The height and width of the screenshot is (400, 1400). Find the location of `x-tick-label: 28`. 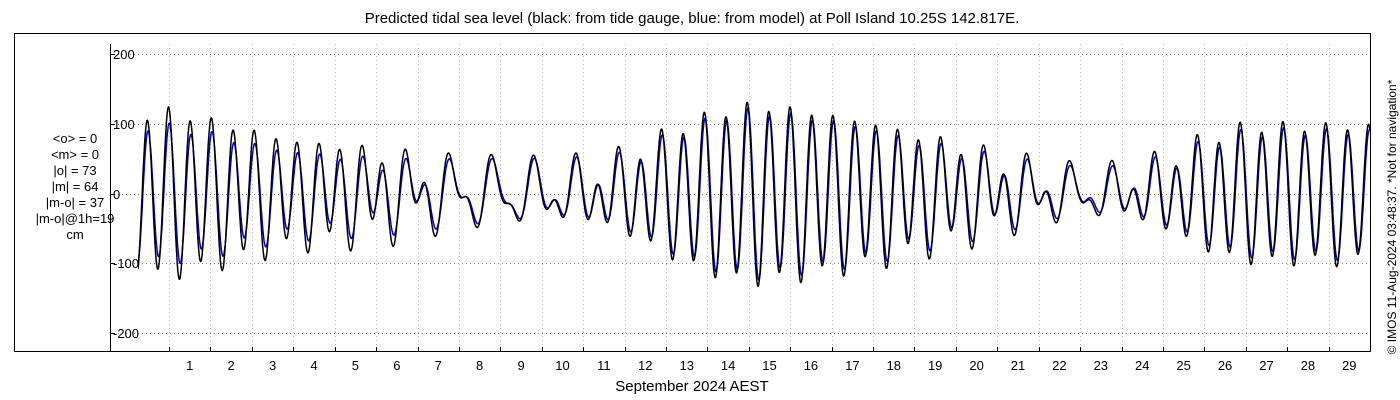

x-tick-label: 28 is located at coordinates (1308, 365).